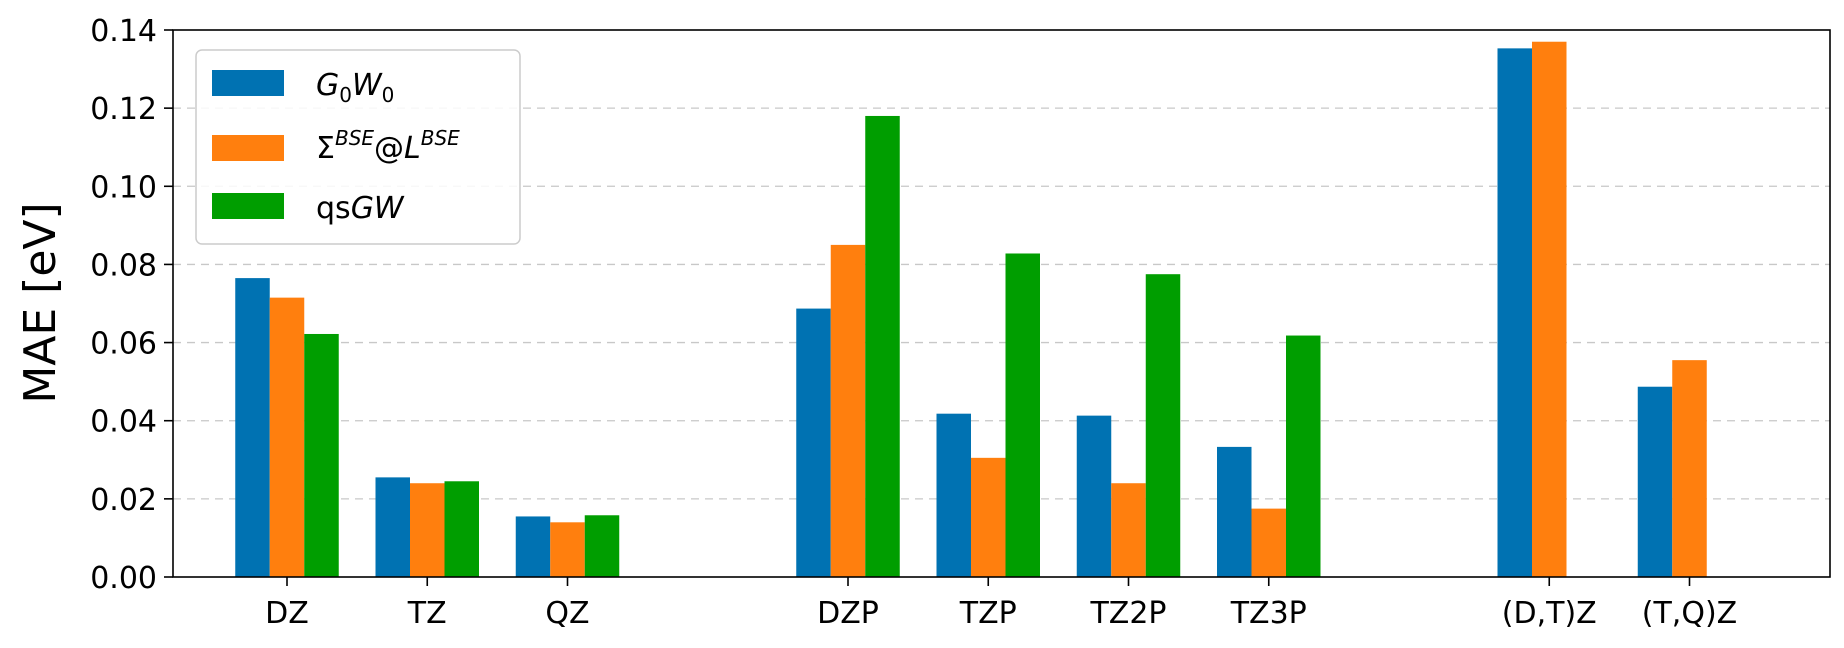 This screenshot has width=1844, height=648. What do you see at coordinates (567, 613) in the screenshot?
I see `x-tick-label-qz: QZ` at bounding box center [567, 613].